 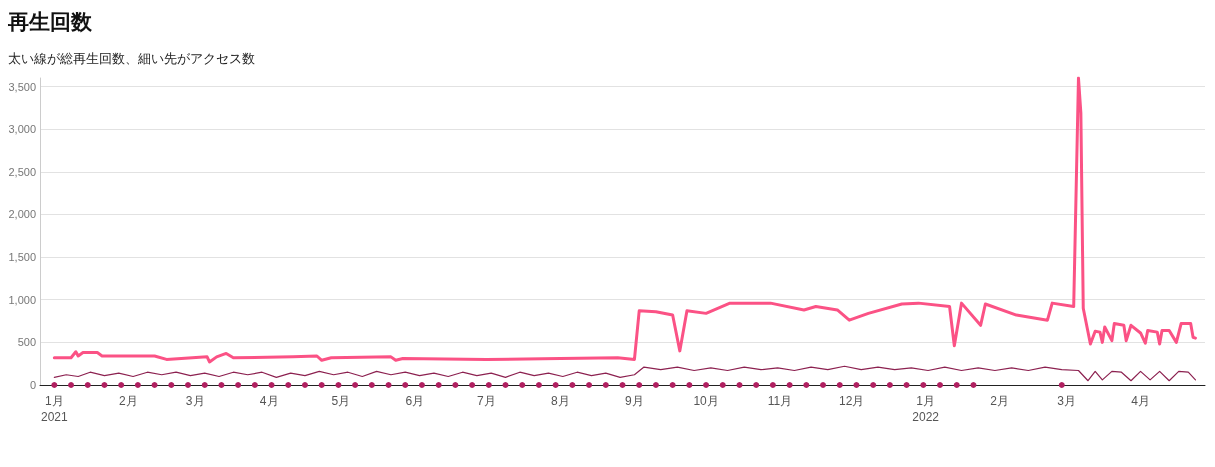 I want to click on chart-title: 再生回数, so click(x=50, y=22).